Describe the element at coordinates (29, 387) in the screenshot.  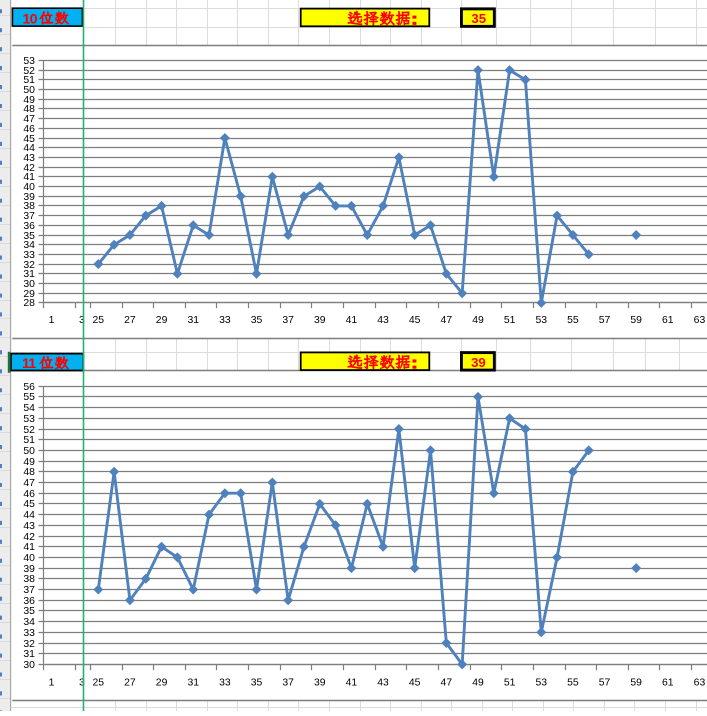
I see `svg-text: 56` at that location.